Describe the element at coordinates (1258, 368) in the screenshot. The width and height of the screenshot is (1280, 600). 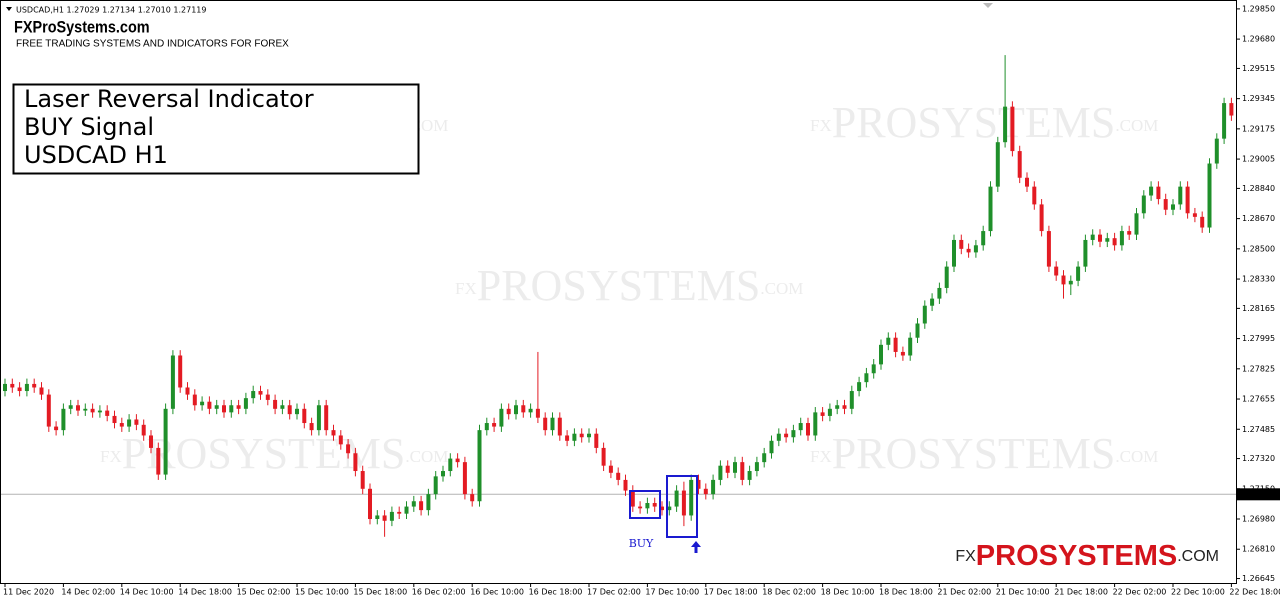
I see `y-tick-label: 1.27825` at that location.